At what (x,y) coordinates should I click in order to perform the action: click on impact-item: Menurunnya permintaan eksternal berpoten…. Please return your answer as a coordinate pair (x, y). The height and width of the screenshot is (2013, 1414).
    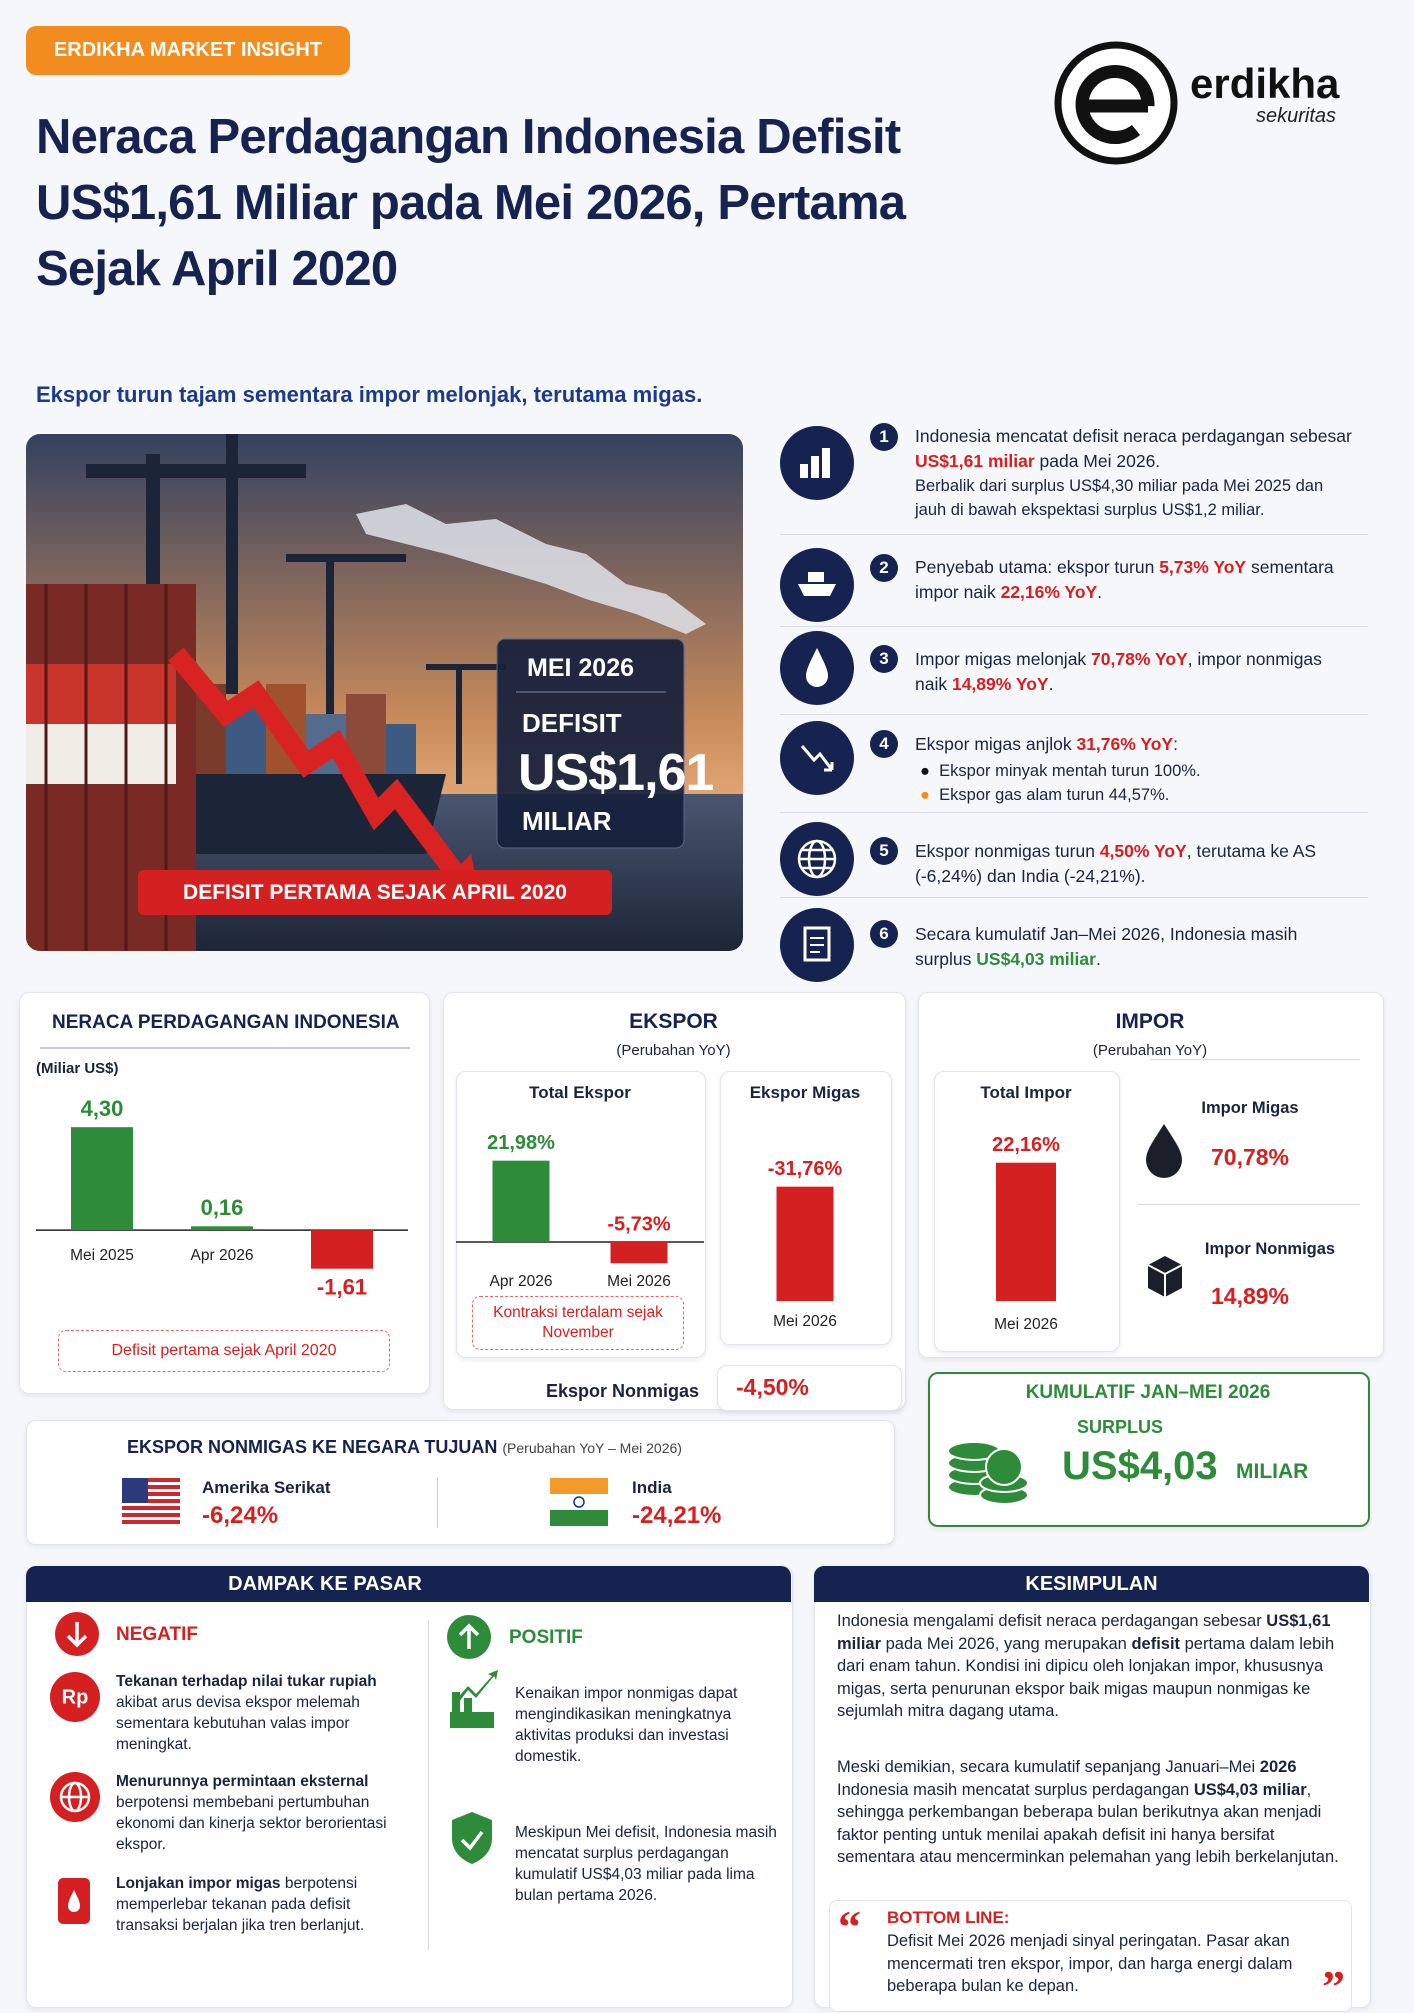
    Looking at the image, I should click on (263, 1813).